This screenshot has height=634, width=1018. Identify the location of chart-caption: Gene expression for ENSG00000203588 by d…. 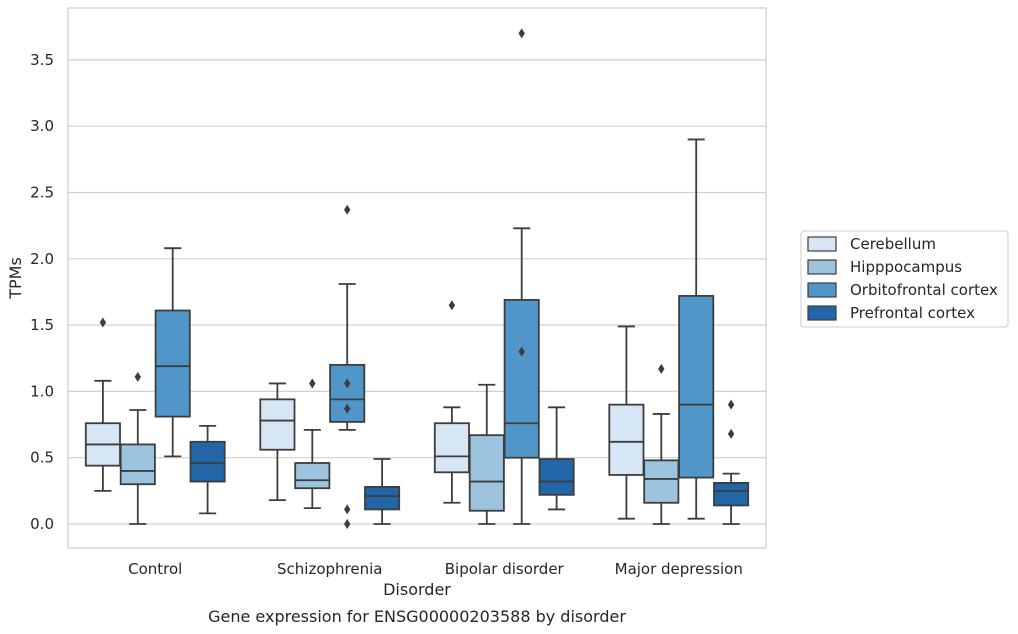
(417, 616).